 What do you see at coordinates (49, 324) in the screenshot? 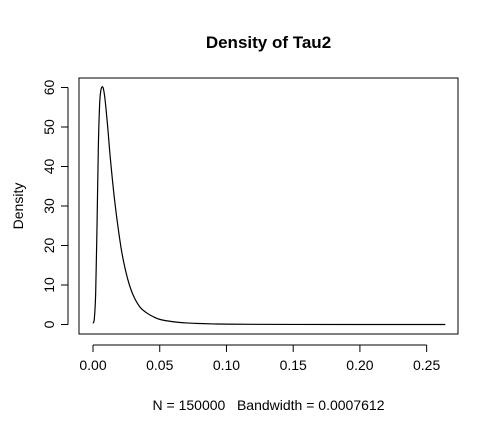
I see `y-tick-label: 0` at bounding box center [49, 324].